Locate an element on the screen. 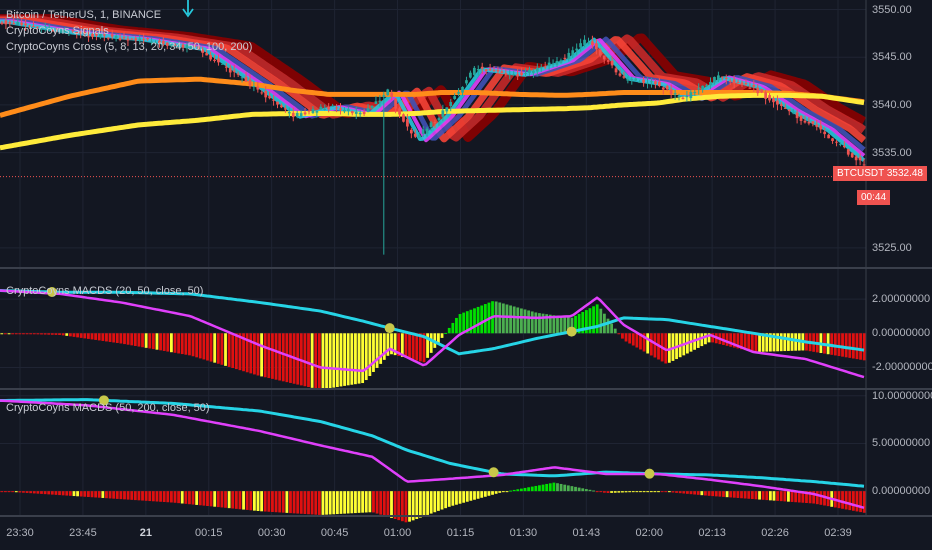 This screenshot has height=550, width=932. indicator-signals-label: CryptoCoyns Signals is located at coordinates (57, 31).